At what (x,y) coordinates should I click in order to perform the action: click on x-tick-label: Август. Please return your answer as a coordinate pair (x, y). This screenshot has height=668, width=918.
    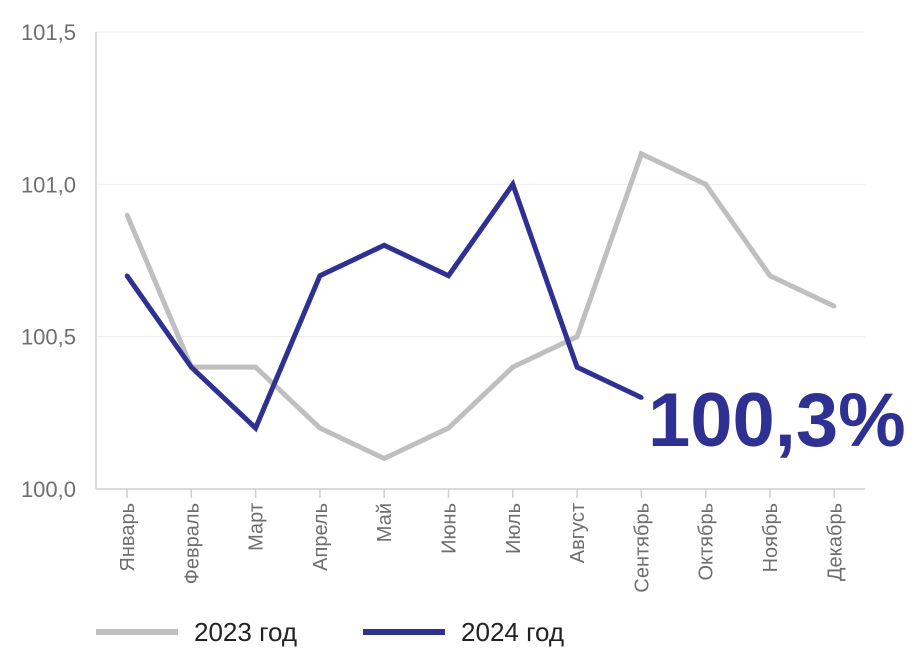
    Looking at the image, I should click on (578, 533).